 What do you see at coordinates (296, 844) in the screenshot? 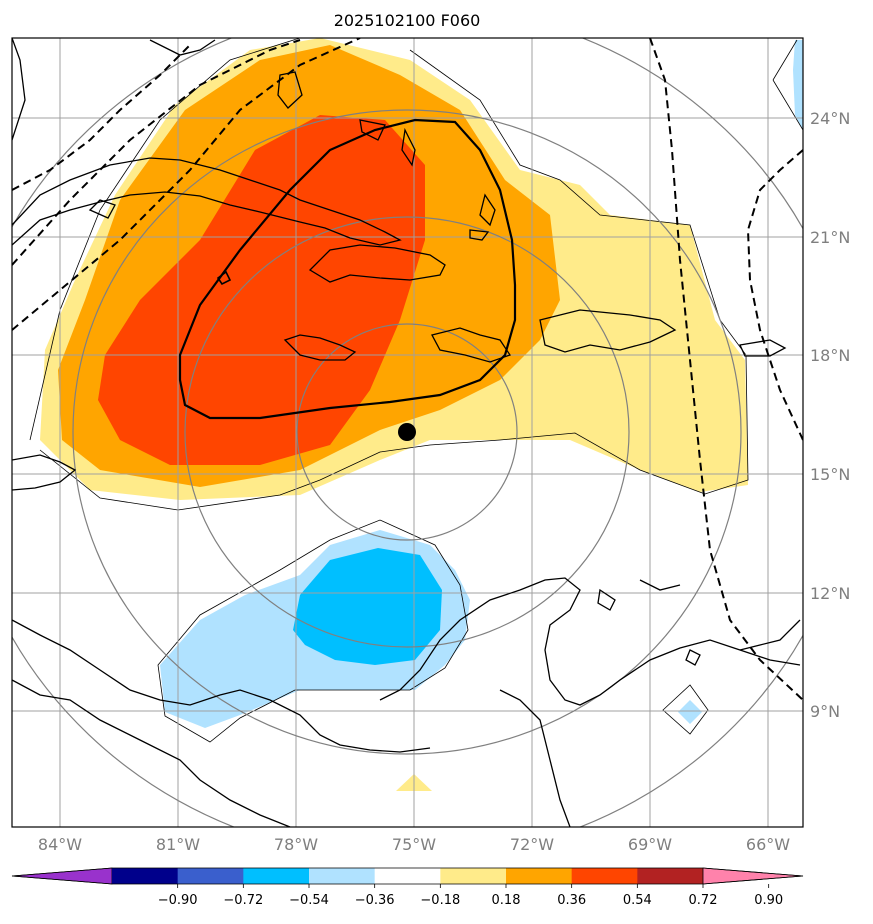
I see `lon-label: 78°W` at bounding box center [296, 844].